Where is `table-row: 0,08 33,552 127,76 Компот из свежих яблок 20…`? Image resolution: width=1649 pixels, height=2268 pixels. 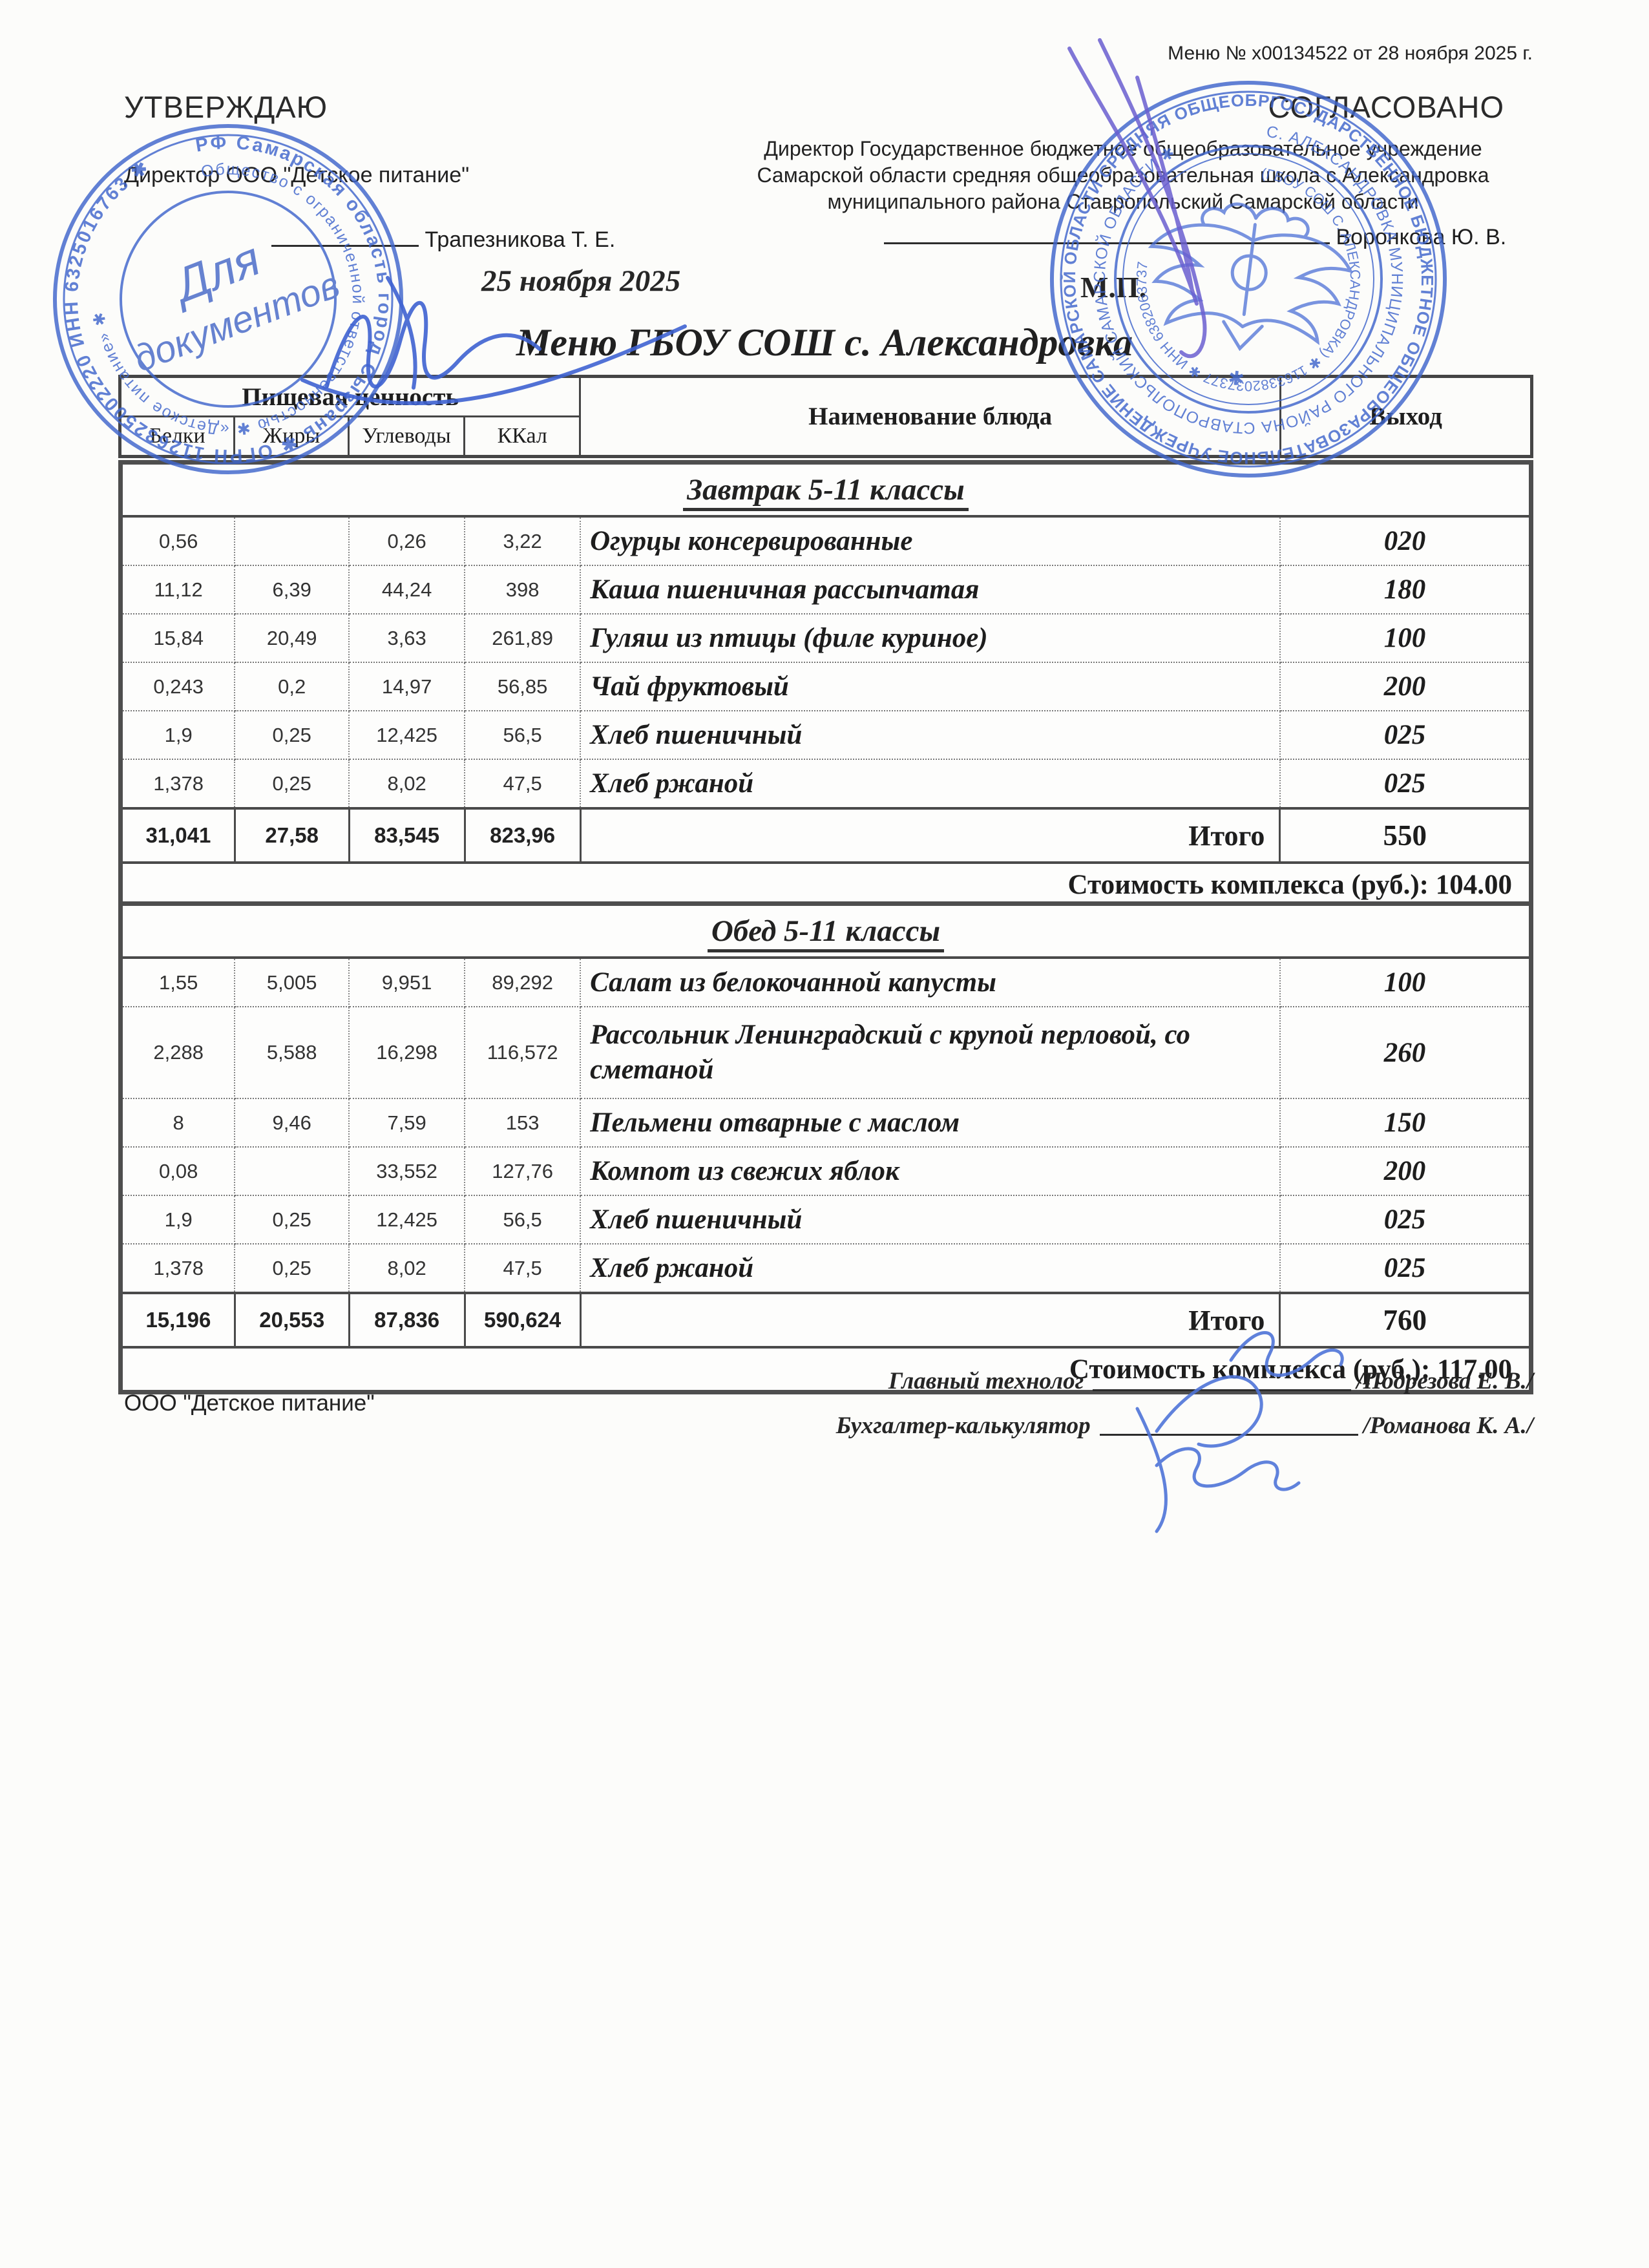
table-row: 0,08 33,552 127,76 Компот из свежих яблок 20… is located at coordinates (825, 1172).